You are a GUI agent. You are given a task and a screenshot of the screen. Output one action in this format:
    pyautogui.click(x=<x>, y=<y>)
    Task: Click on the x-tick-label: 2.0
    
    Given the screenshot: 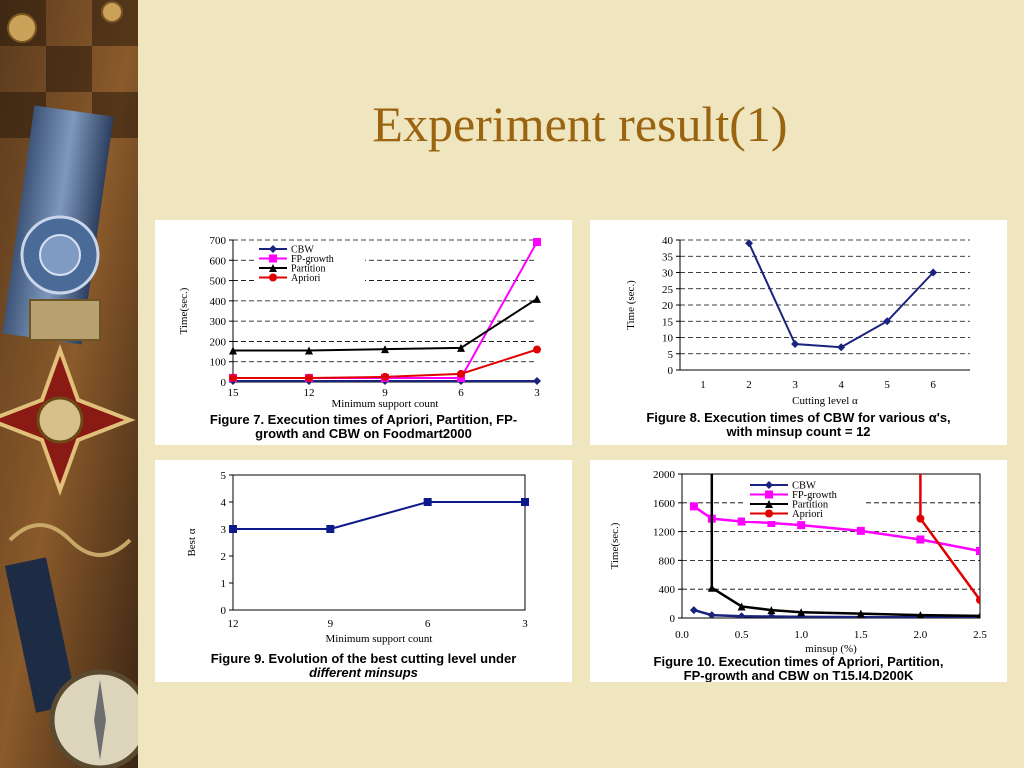 What is the action you would take?
    pyautogui.click(x=921, y=635)
    